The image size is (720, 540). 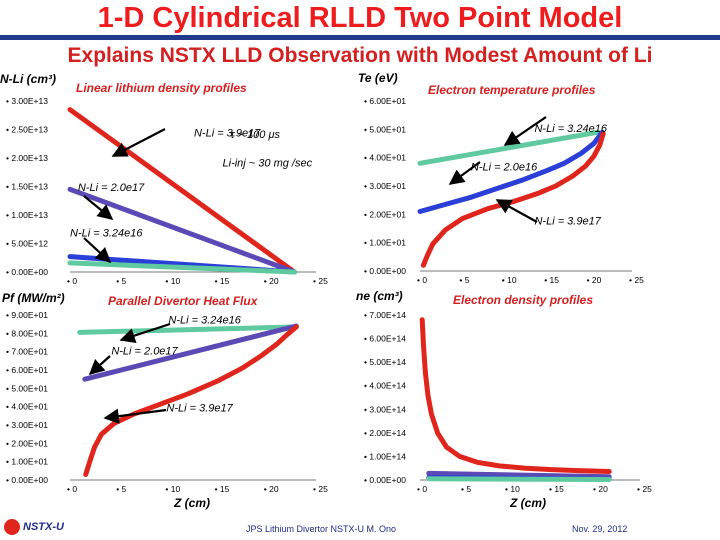 I want to click on ne-x-tick-label: • 25, so click(x=644, y=489).